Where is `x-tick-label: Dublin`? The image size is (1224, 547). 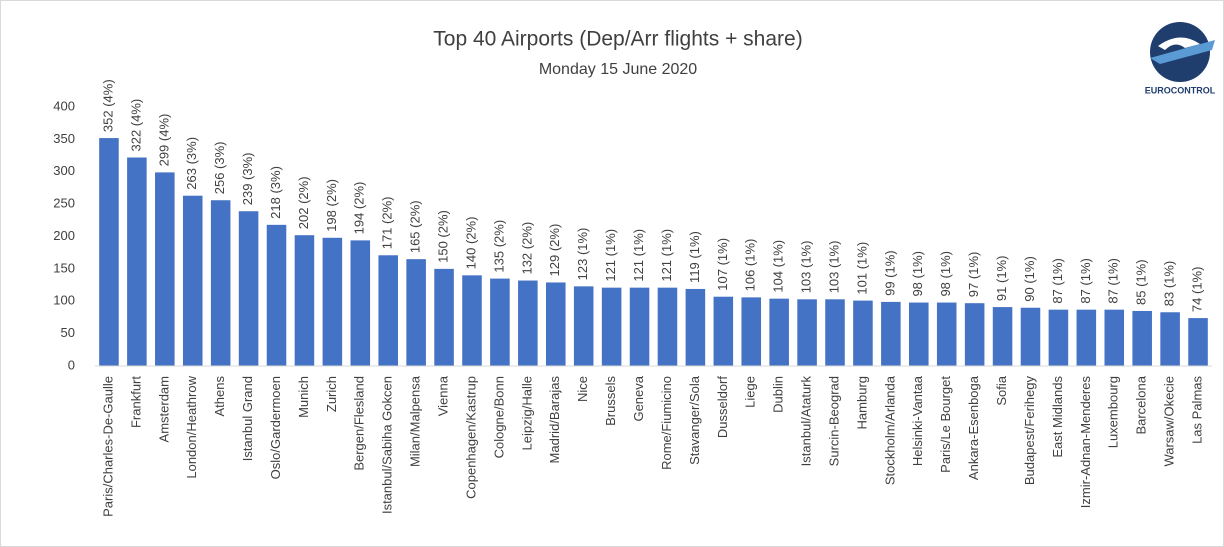
x-tick-label: Dublin is located at coordinates (778, 394).